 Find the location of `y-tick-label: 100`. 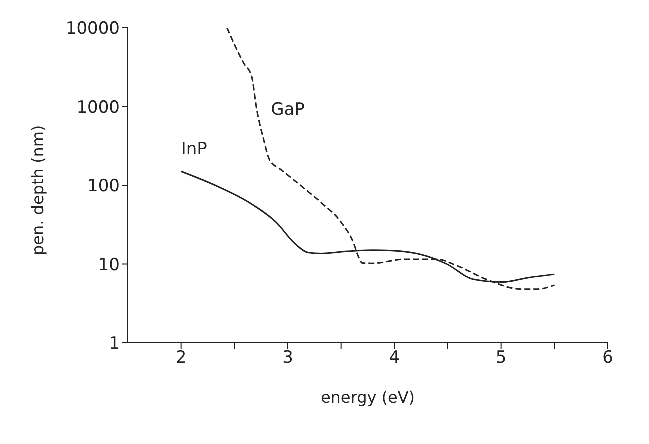

y-tick-label: 100 is located at coordinates (104, 186).